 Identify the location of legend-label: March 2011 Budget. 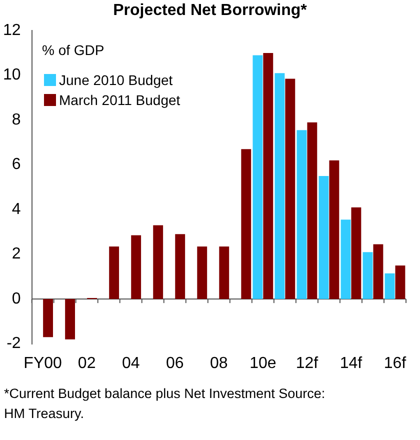
(119, 100).